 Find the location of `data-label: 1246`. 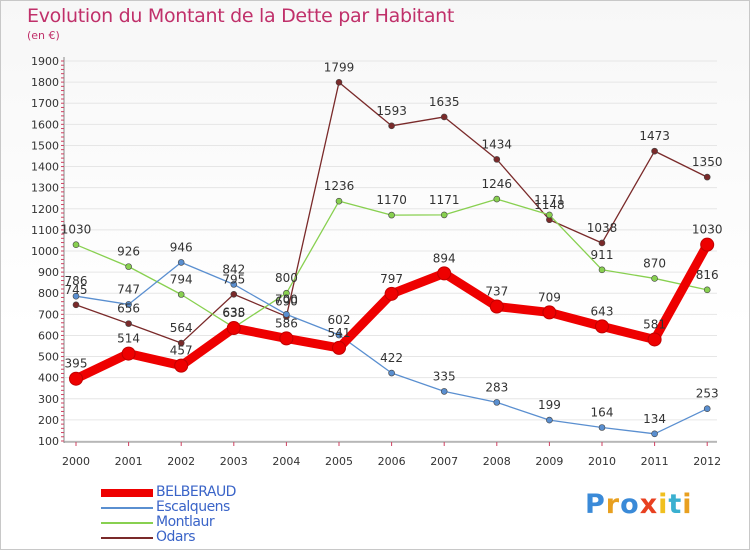

data-label: 1246 is located at coordinates (497, 184).